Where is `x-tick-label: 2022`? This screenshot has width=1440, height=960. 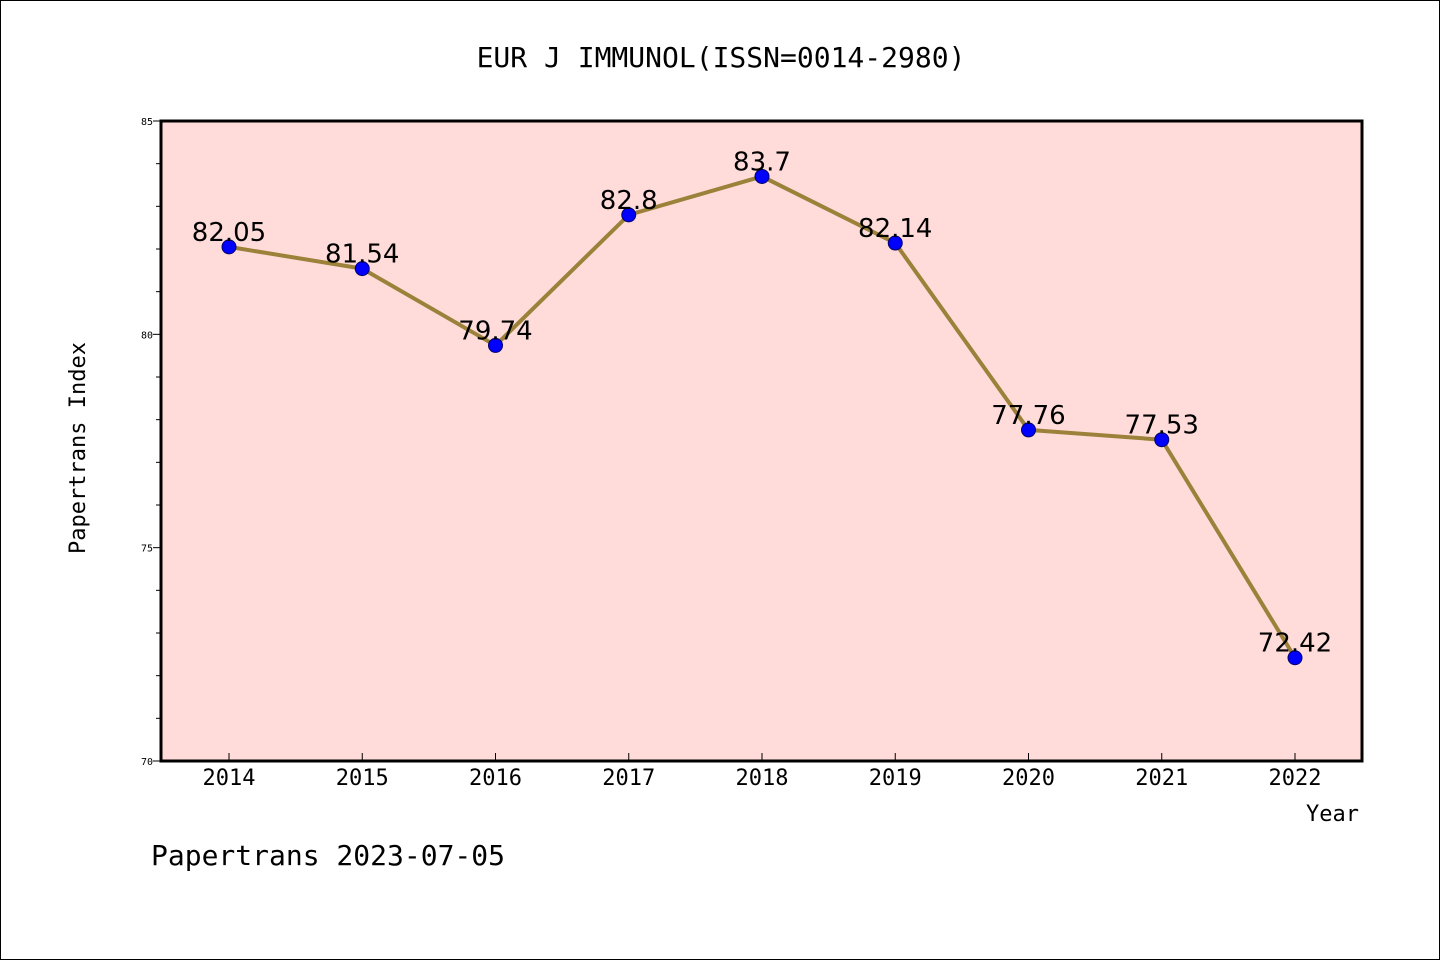
x-tick-label: 2022 is located at coordinates (1295, 778).